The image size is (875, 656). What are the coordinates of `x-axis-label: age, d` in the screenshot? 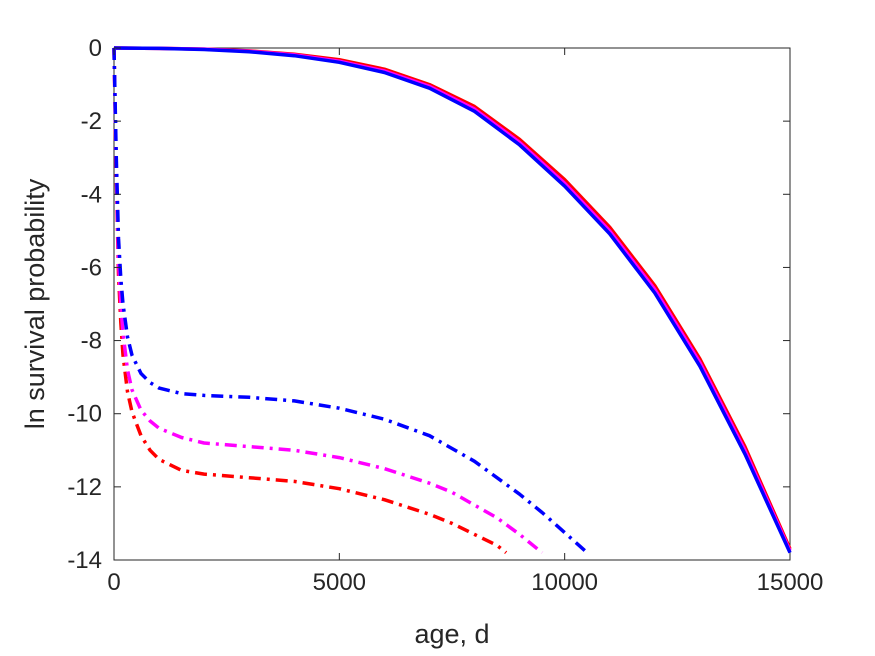 It's located at (451, 634).